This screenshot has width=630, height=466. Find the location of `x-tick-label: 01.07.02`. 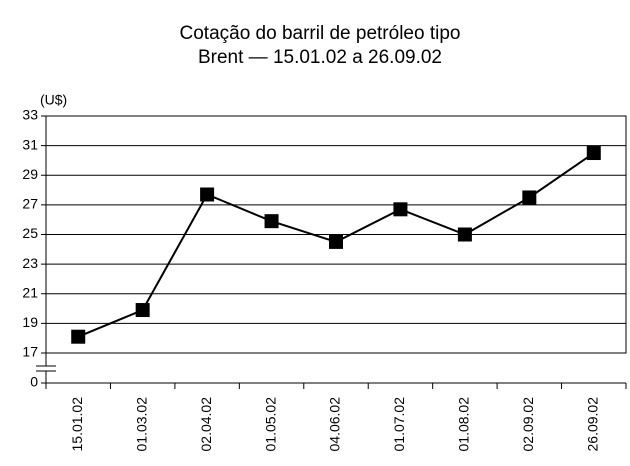

x-tick-label: 01.07.02 is located at coordinates (399, 424).